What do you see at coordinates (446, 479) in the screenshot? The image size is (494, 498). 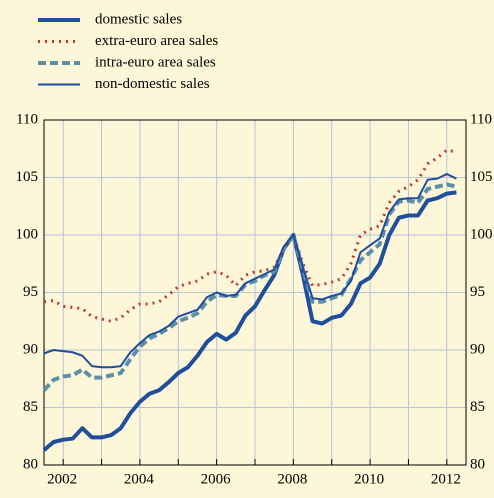 I see `x-tick-label: 2012` at bounding box center [446, 479].